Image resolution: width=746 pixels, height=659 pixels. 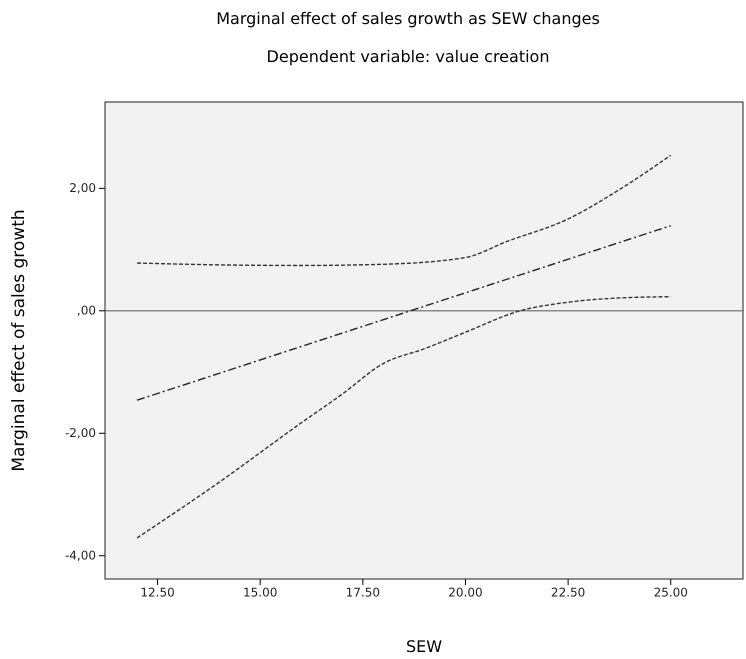 I want to click on y-axis-title: Marginal effect of sales growth, so click(x=19, y=340).